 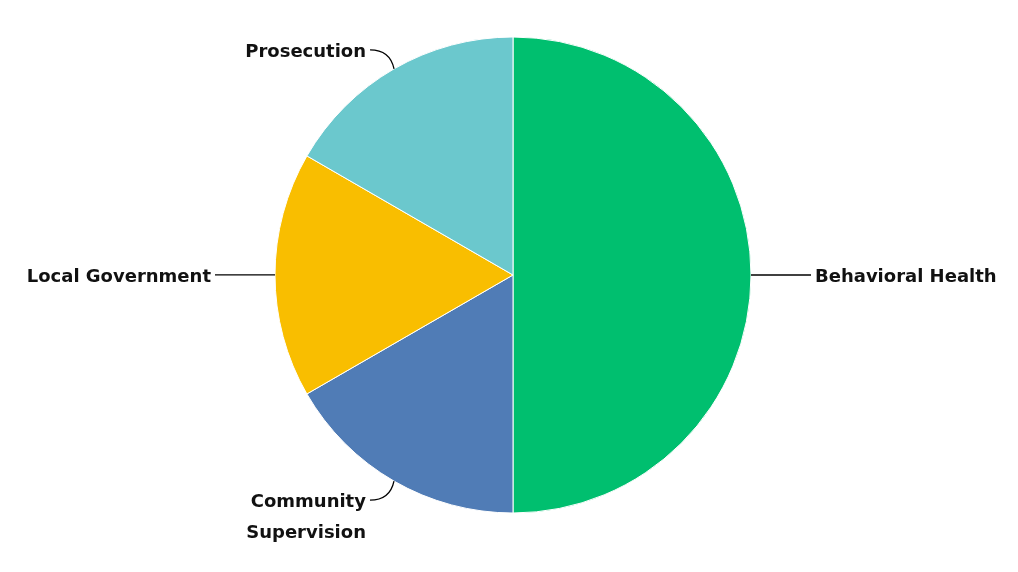 What do you see at coordinates (119, 275) in the screenshot?
I see `slice-label: Local Government` at bounding box center [119, 275].